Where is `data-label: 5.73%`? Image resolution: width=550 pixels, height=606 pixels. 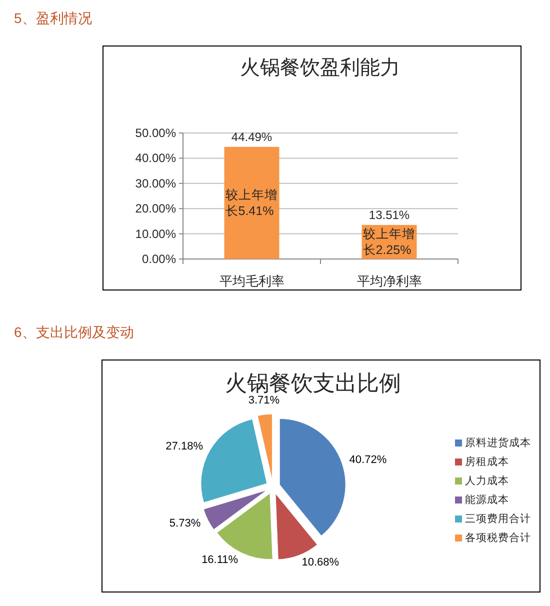 data-label: 5.73% is located at coordinates (185, 523).